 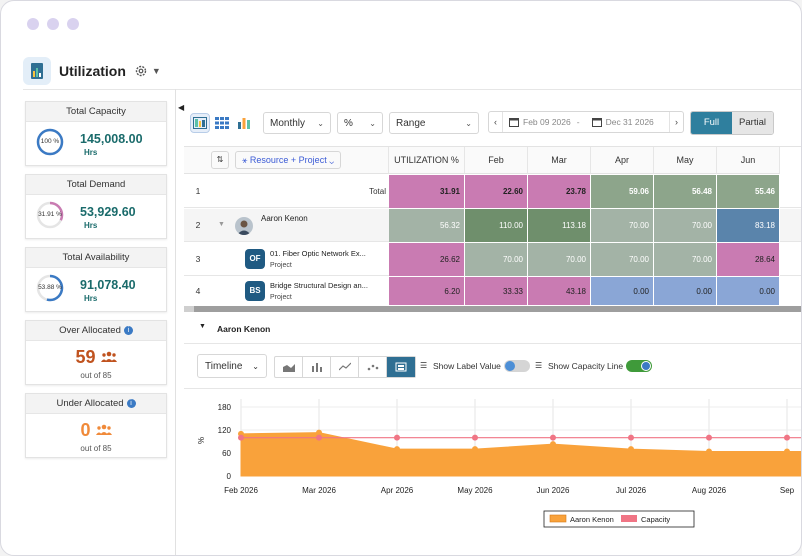 What do you see at coordinates (85, 357) in the screenshot?
I see `over-allocated-number: 59` at bounding box center [85, 357].